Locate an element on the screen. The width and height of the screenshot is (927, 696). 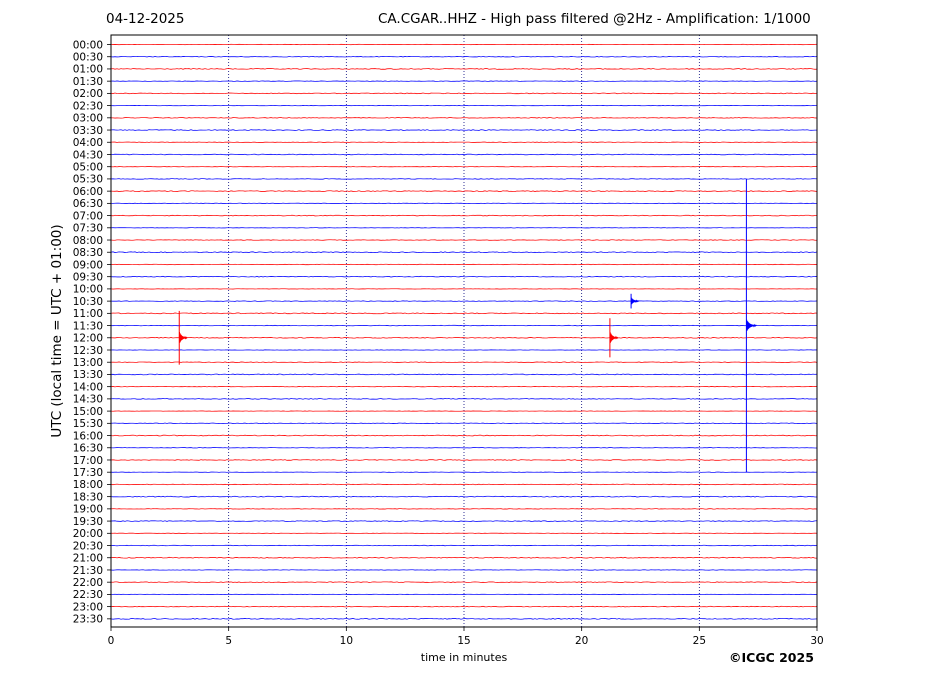
y-tick-label: 05:00 is located at coordinates (88, 168).